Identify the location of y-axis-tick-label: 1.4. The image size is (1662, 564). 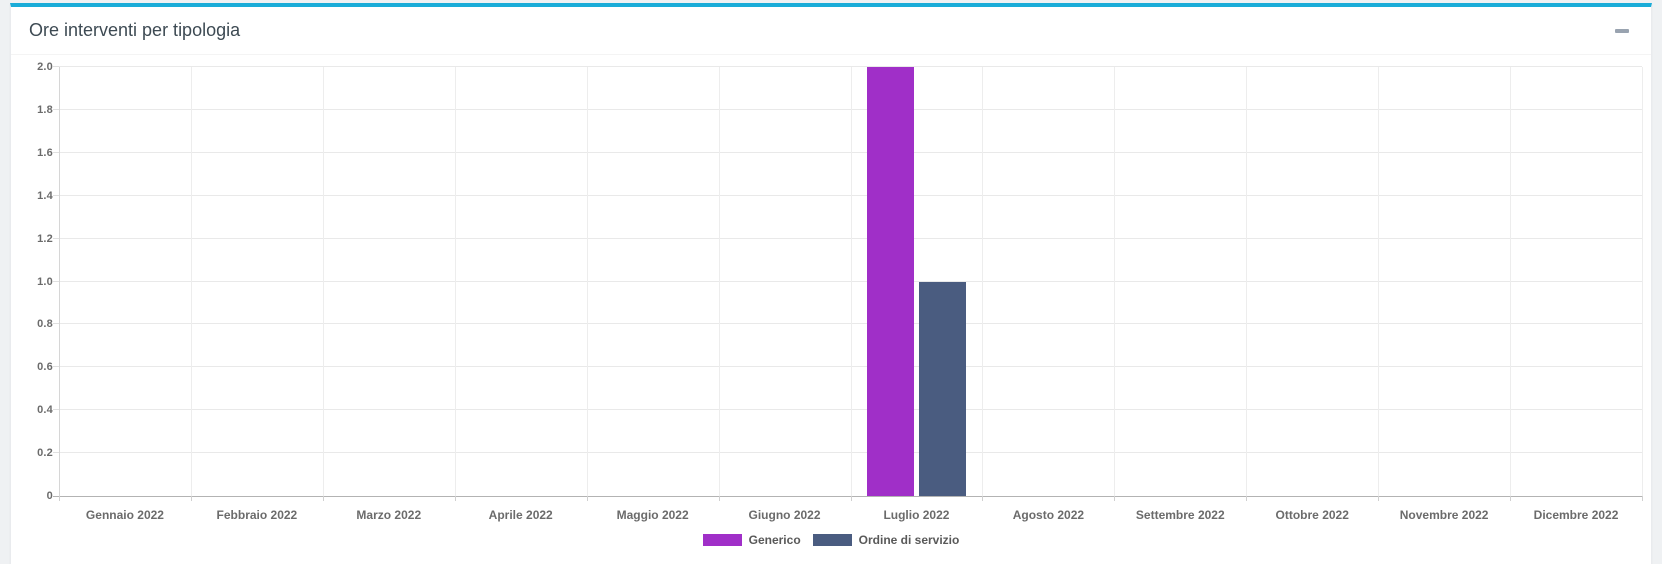
(45, 195).